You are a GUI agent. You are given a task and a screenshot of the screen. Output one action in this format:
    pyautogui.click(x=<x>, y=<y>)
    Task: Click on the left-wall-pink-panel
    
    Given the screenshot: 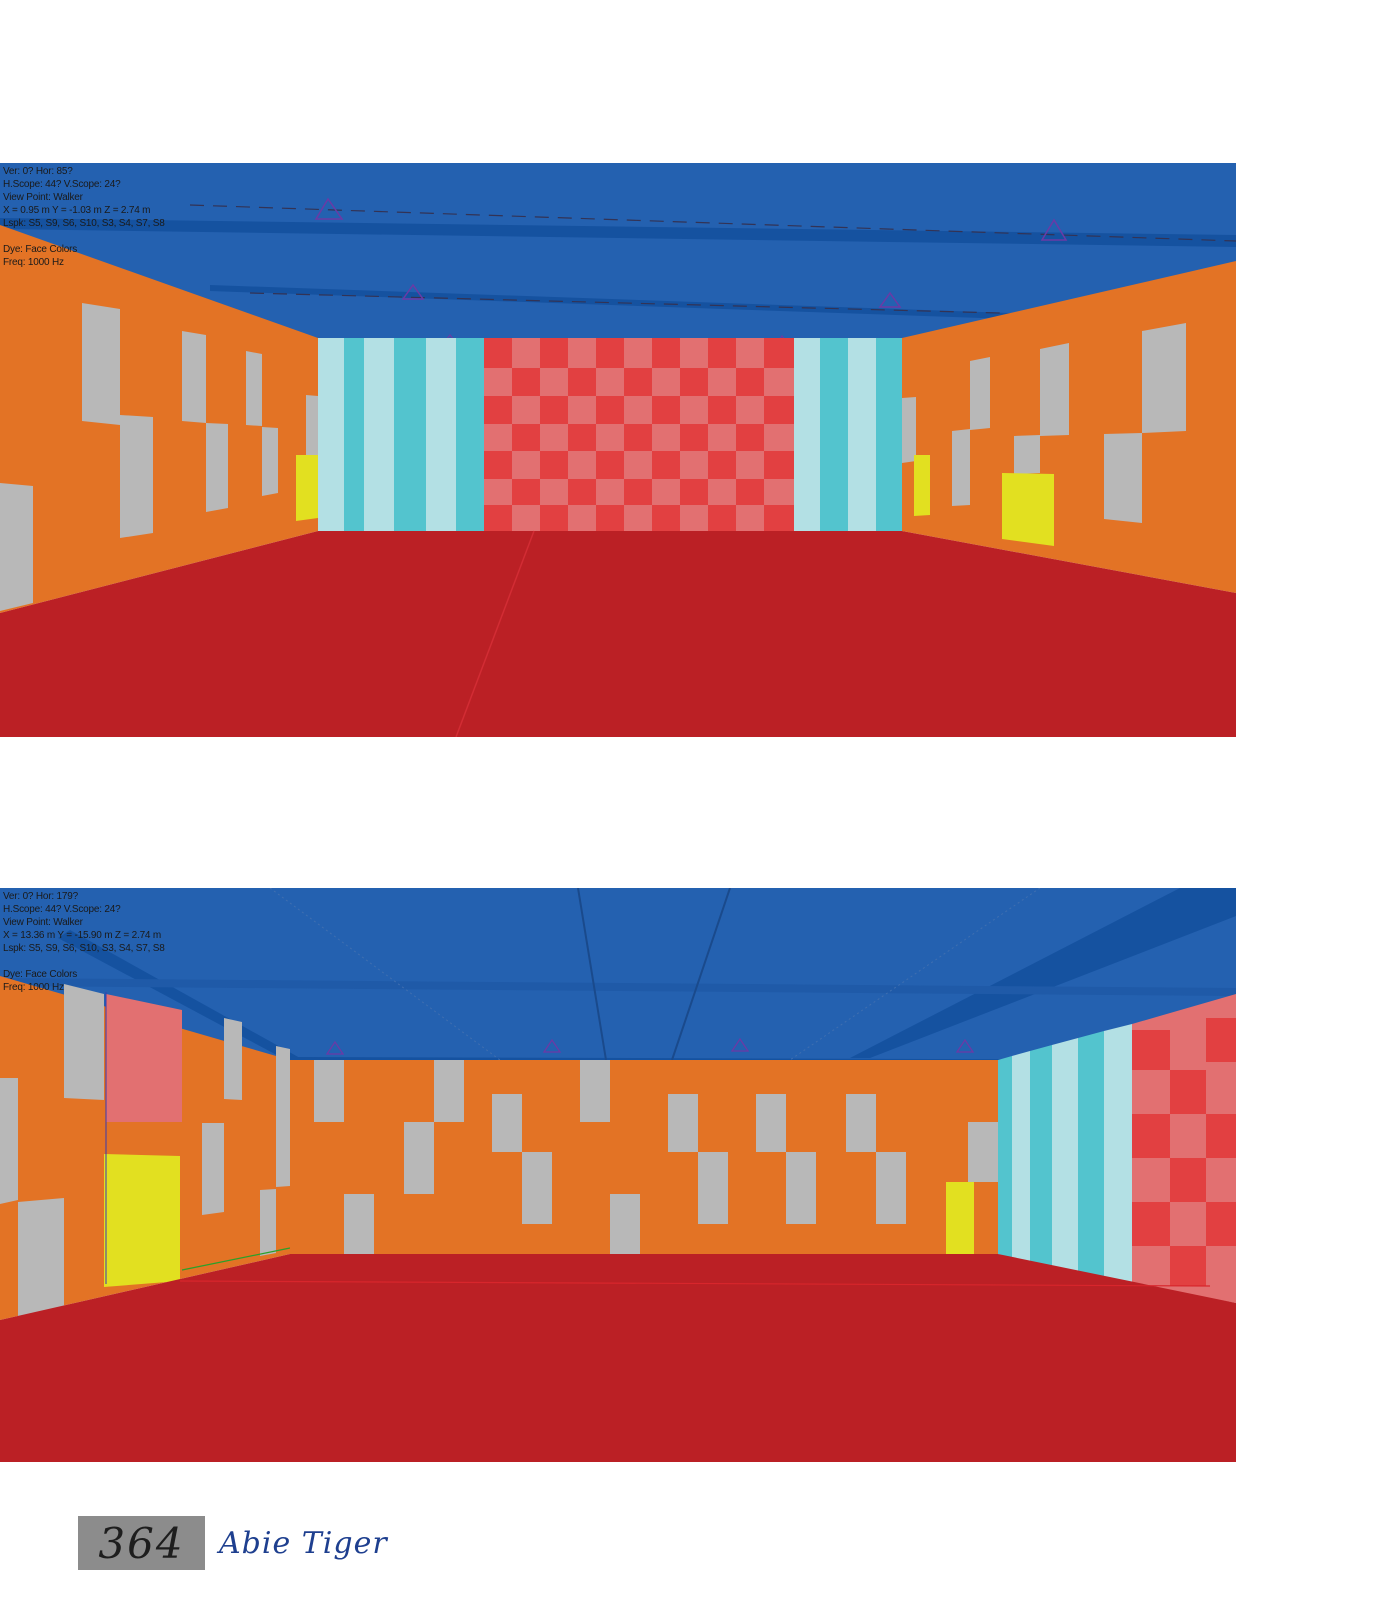 What is the action you would take?
    pyautogui.click(x=144, y=1058)
    